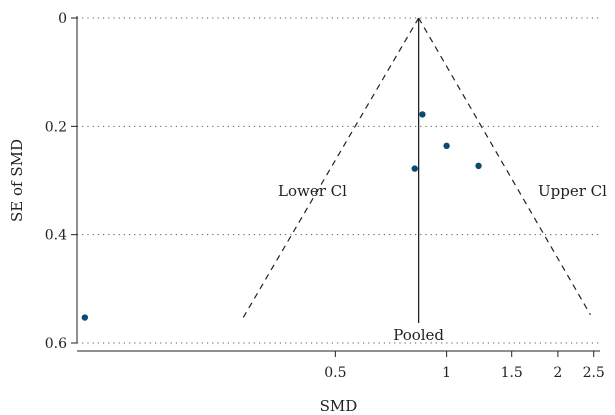 This screenshot has width=615, height=415. Describe the element at coordinates (312, 191) in the screenshot. I see `lower-ci-label: Lower Cl` at that location.